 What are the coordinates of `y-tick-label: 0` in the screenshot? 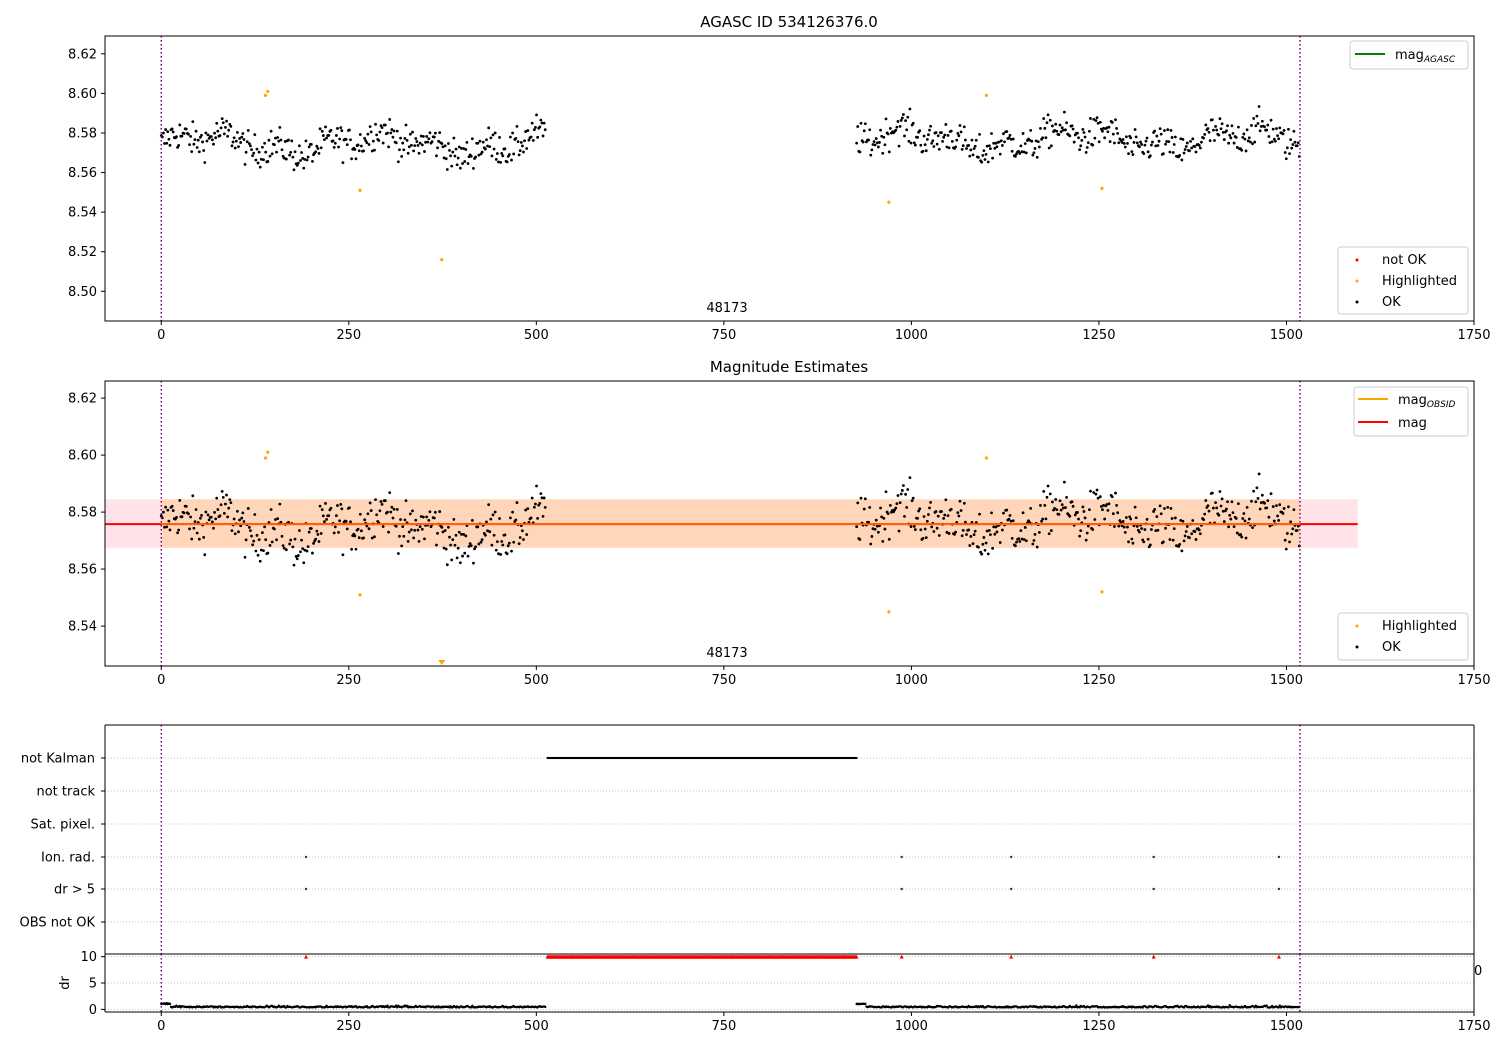 It's located at (93, 1010).